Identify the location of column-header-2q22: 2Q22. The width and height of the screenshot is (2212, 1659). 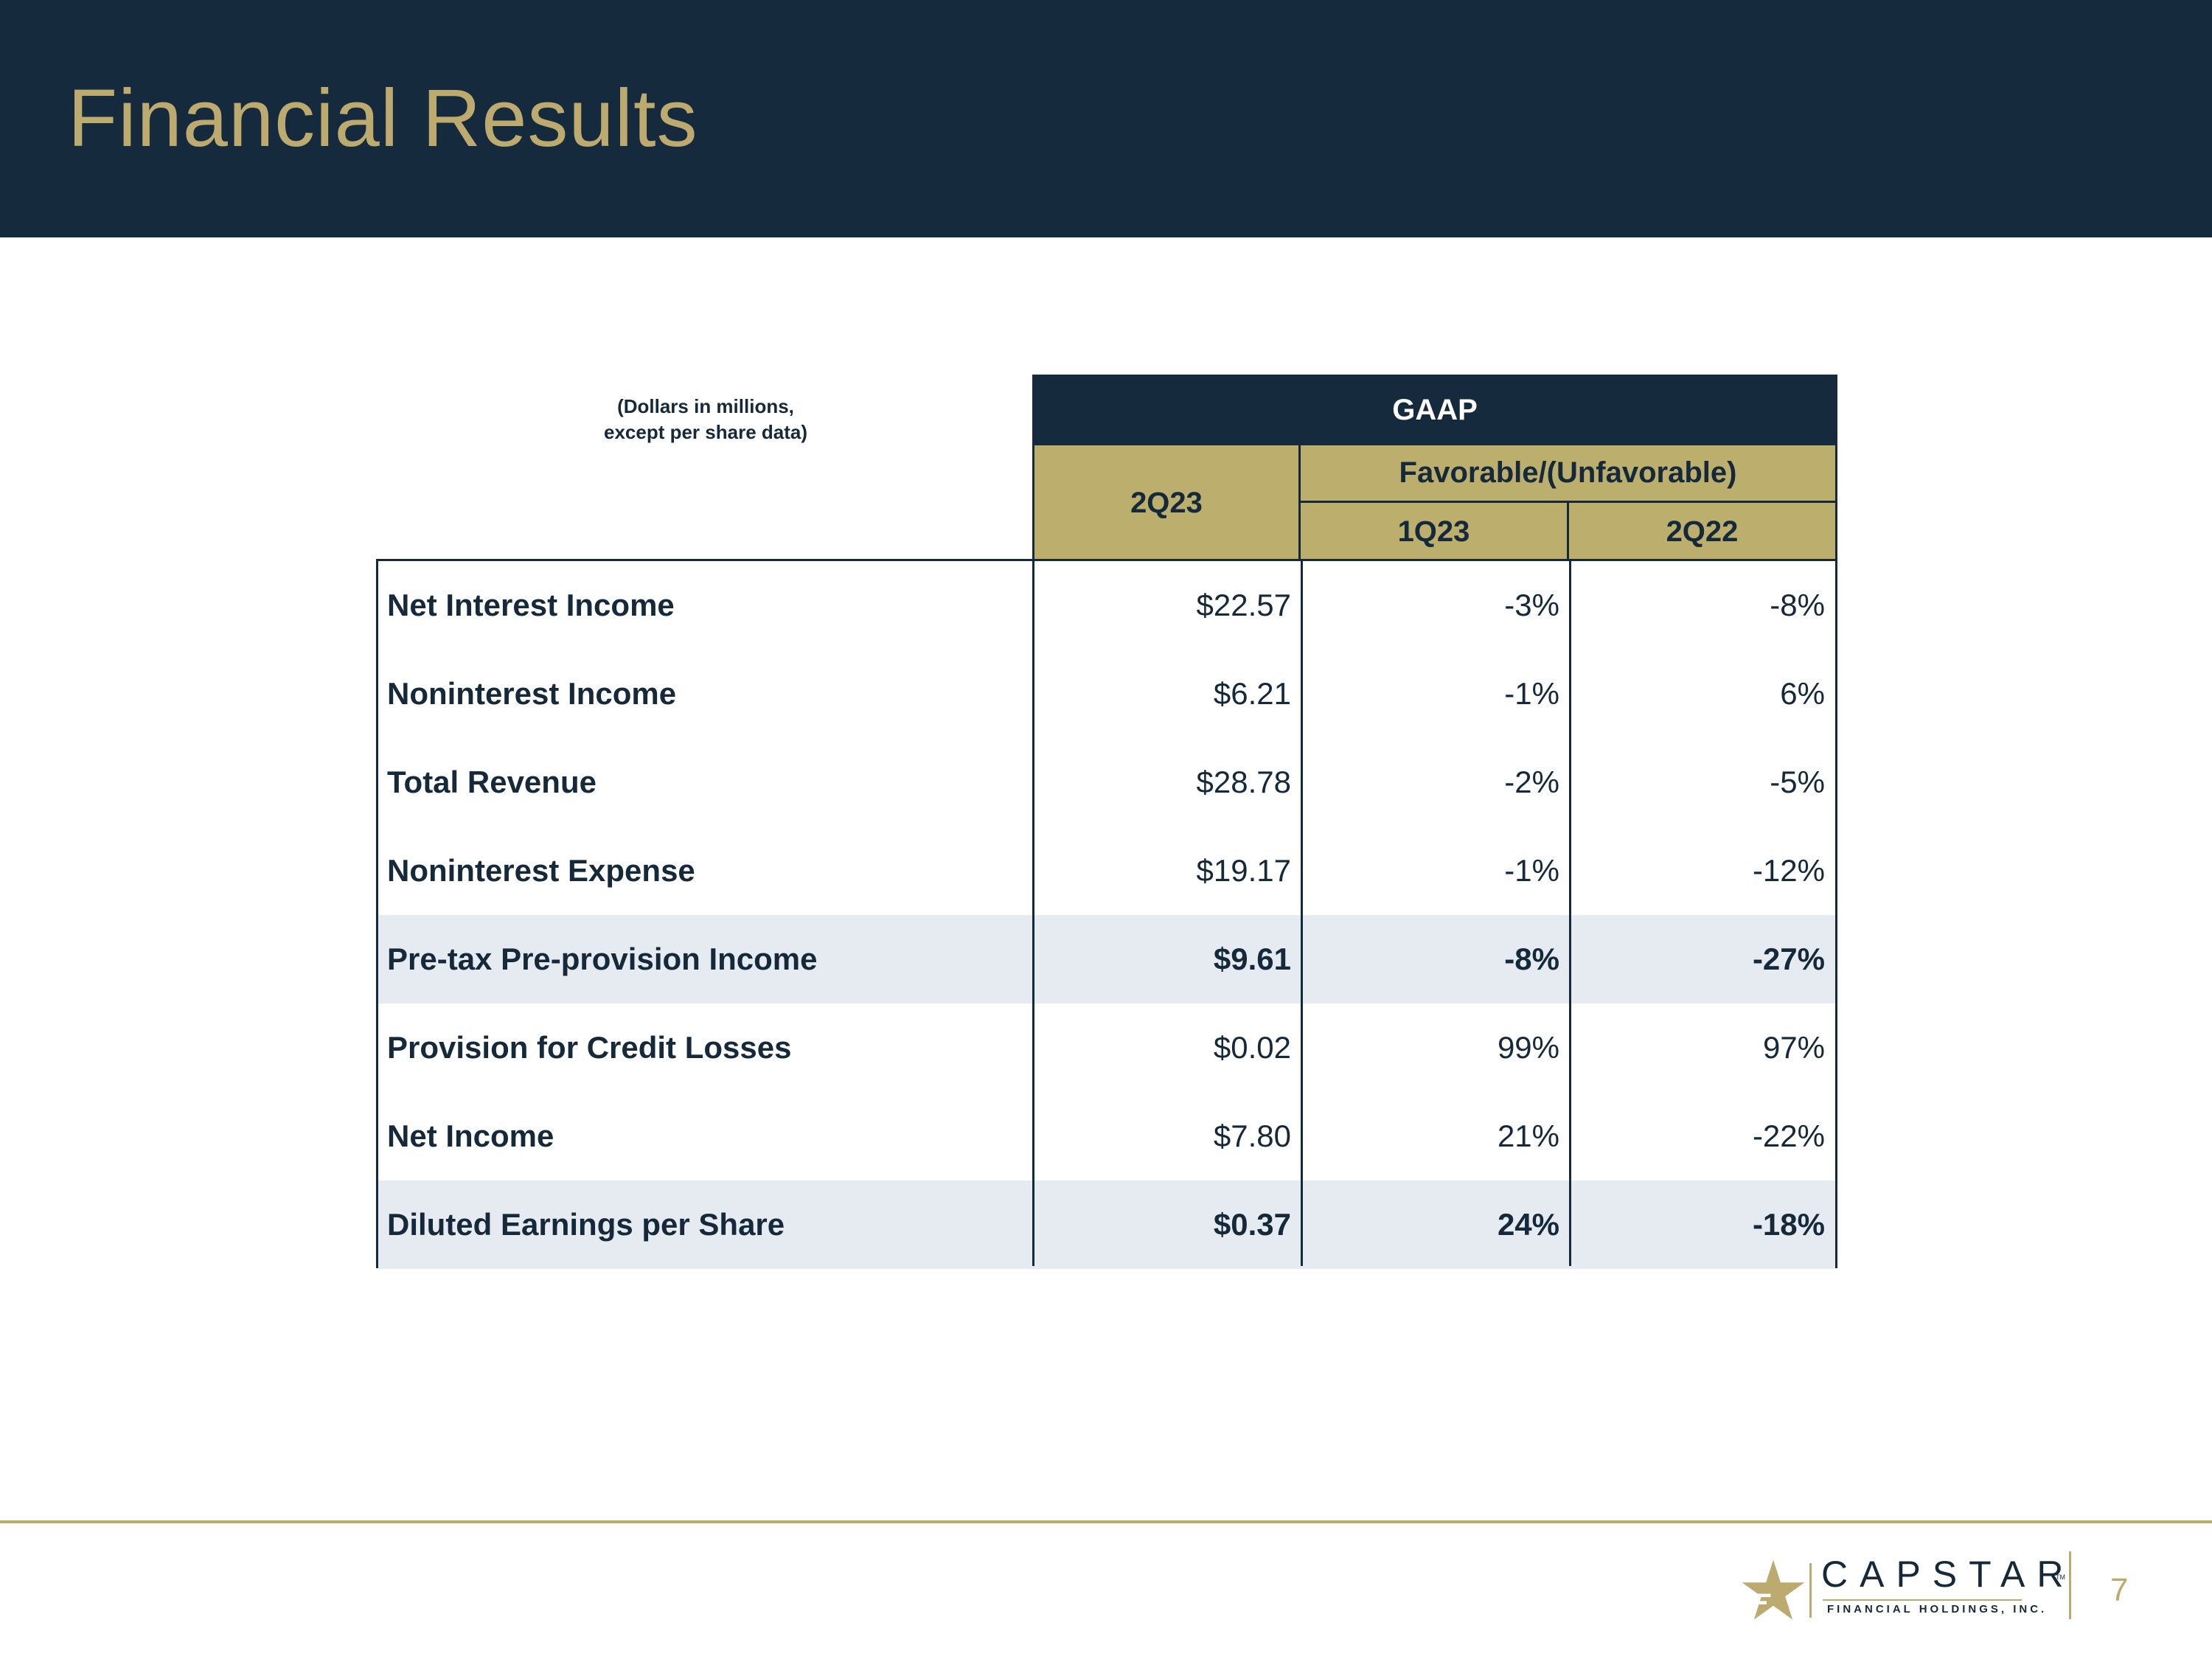
(1703, 531).